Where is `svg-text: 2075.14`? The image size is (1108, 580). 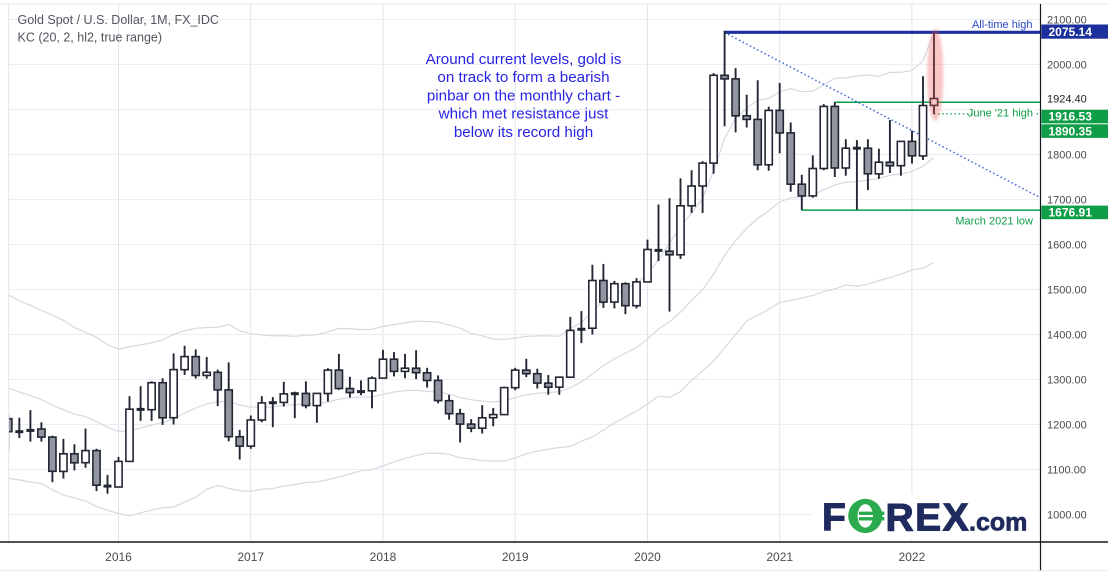
svg-text: 2075.14 is located at coordinates (1071, 32).